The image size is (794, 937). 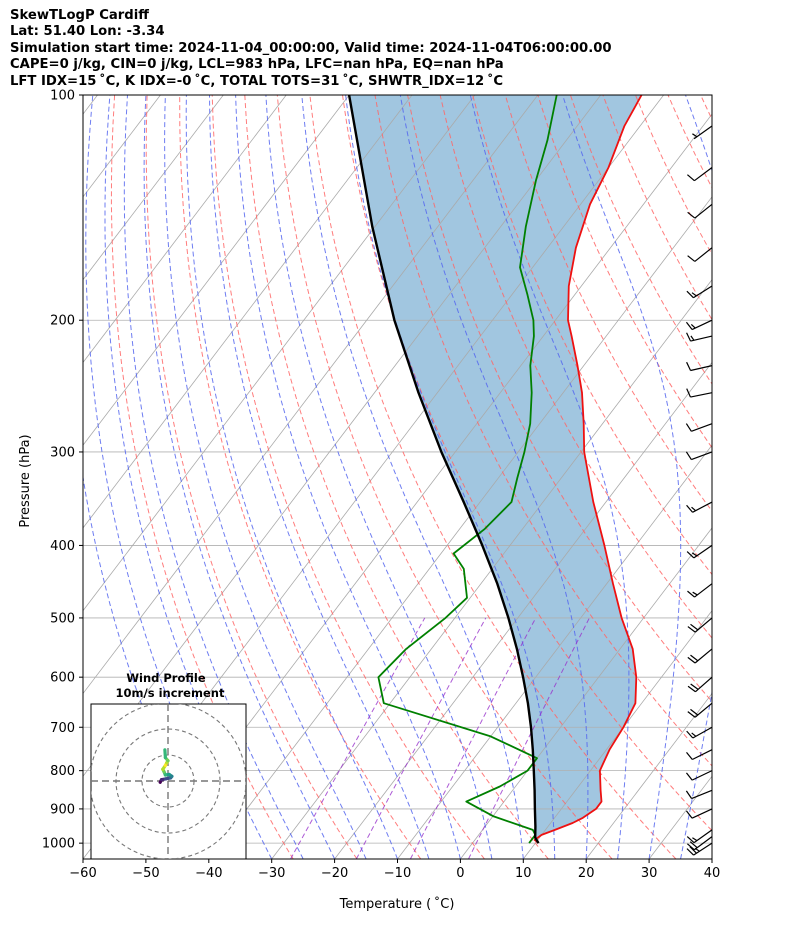 What do you see at coordinates (62, 470) in the screenshot?
I see `y-axis-ticks: 100 200 300 400 500 600 700 800 900 1000` at bounding box center [62, 470].